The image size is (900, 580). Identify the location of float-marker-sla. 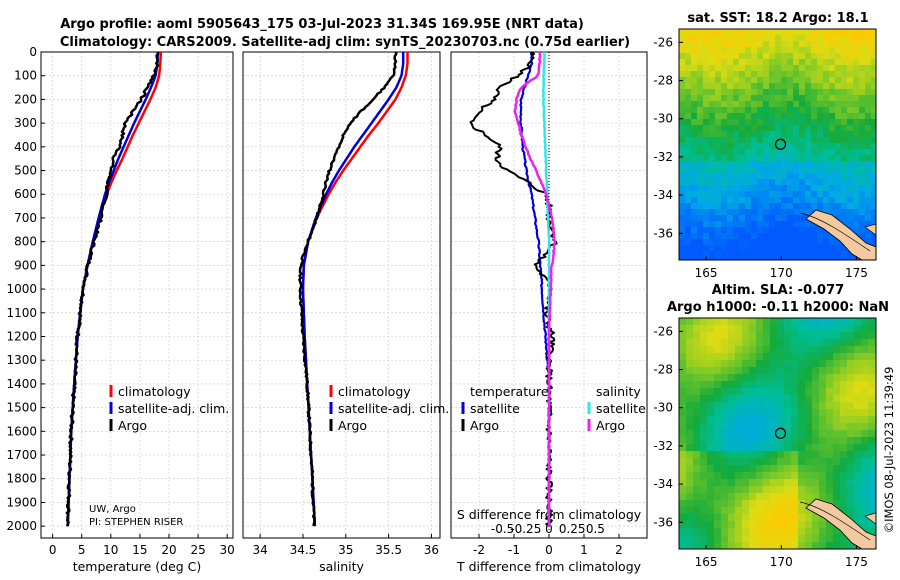
(780, 433).